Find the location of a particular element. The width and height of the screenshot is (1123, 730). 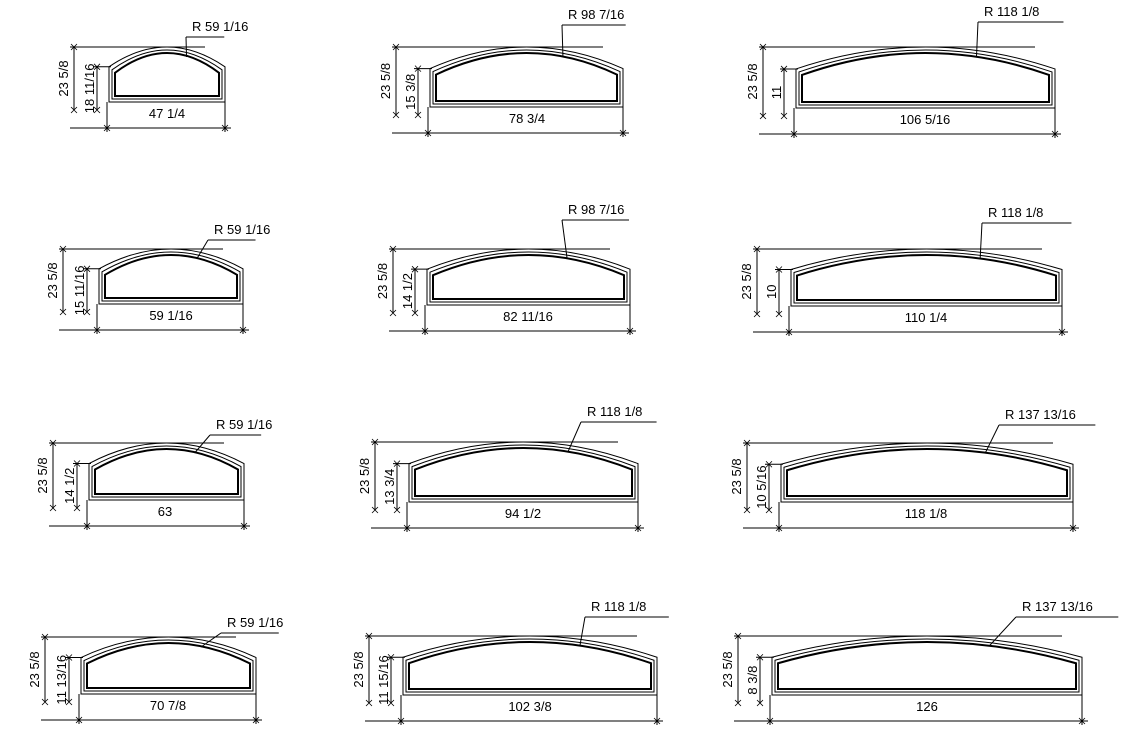

width-label: 106 5/16 is located at coordinates (925, 119).